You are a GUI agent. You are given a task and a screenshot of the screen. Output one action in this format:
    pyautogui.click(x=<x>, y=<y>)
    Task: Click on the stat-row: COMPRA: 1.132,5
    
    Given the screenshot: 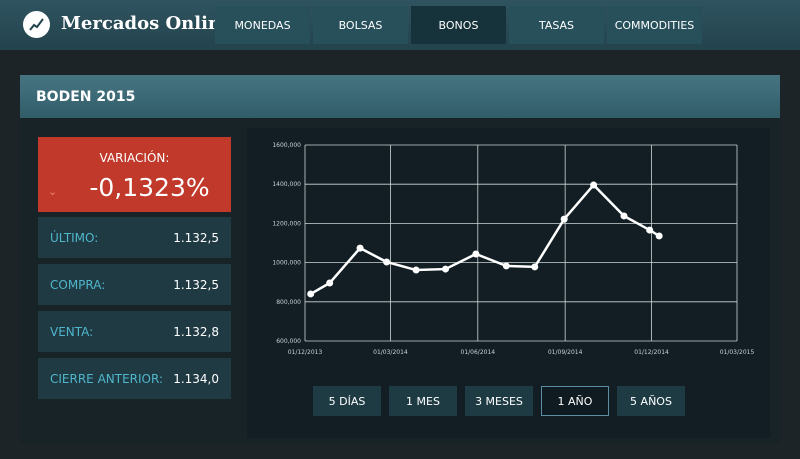 What is the action you would take?
    pyautogui.click(x=134, y=284)
    